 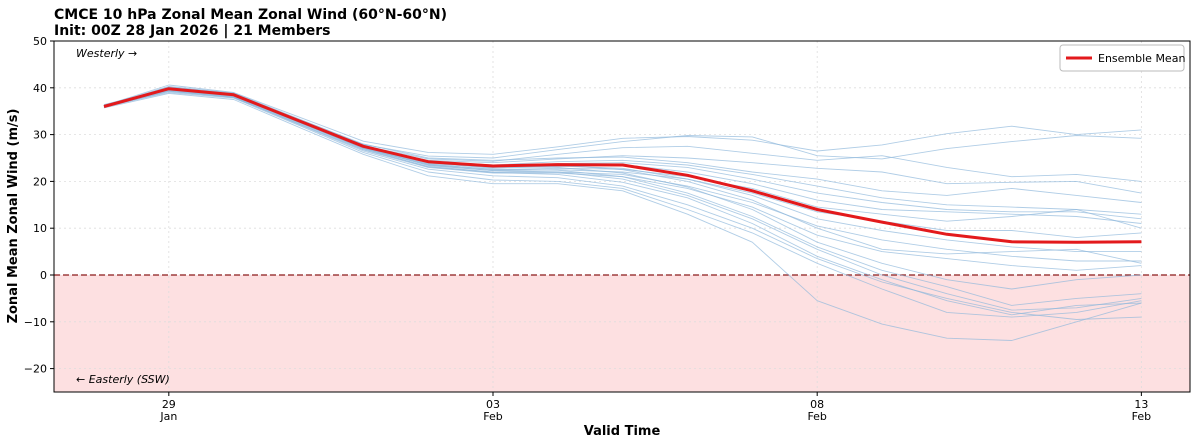 What do you see at coordinates (35, 322) in the screenshot?
I see `y-tick-label: −10` at bounding box center [35, 322].